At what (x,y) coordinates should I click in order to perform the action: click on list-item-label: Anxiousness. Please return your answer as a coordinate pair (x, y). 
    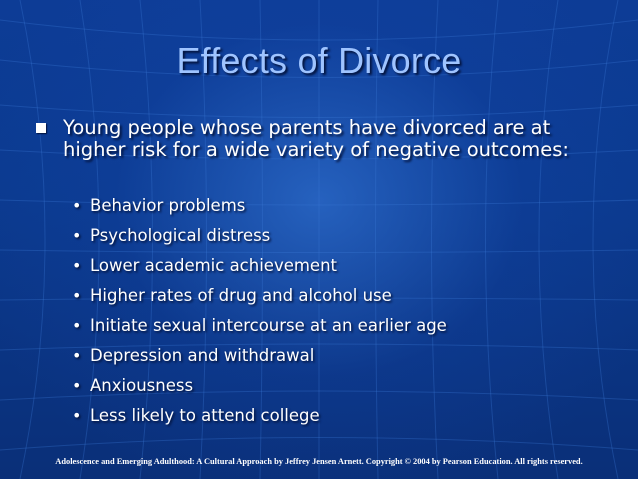
    Looking at the image, I should click on (142, 385).